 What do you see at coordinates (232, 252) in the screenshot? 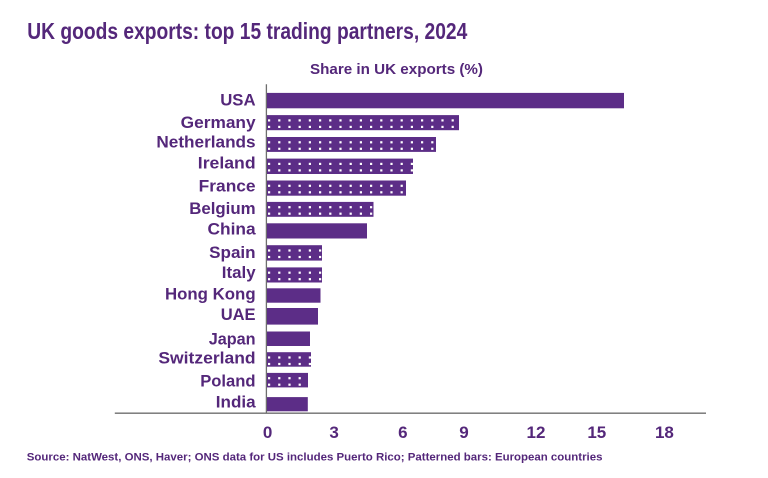
I see `svg-text: Spain` at bounding box center [232, 252].